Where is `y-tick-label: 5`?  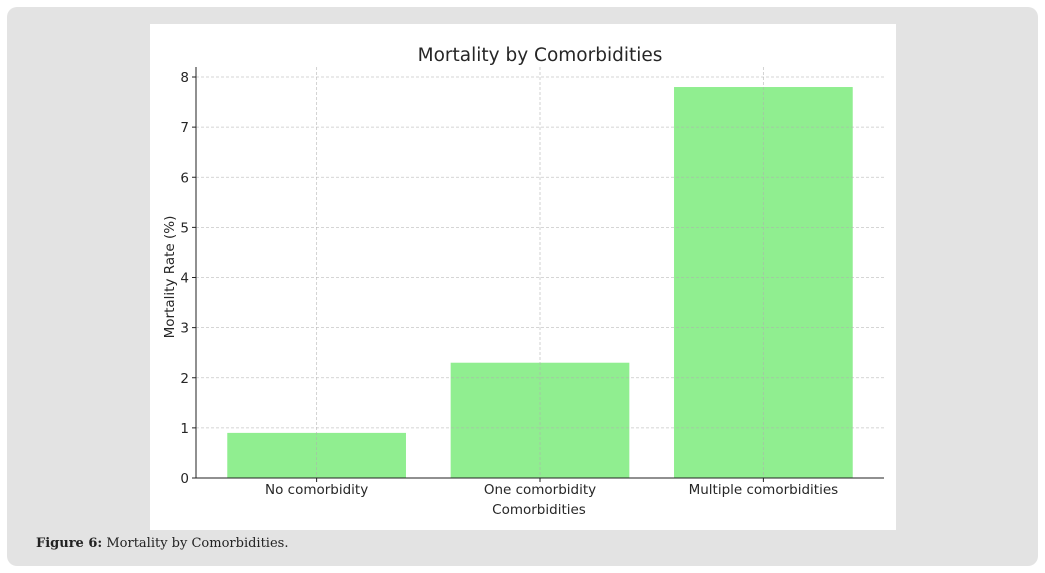
y-tick-label: 5 is located at coordinates (184, 228).